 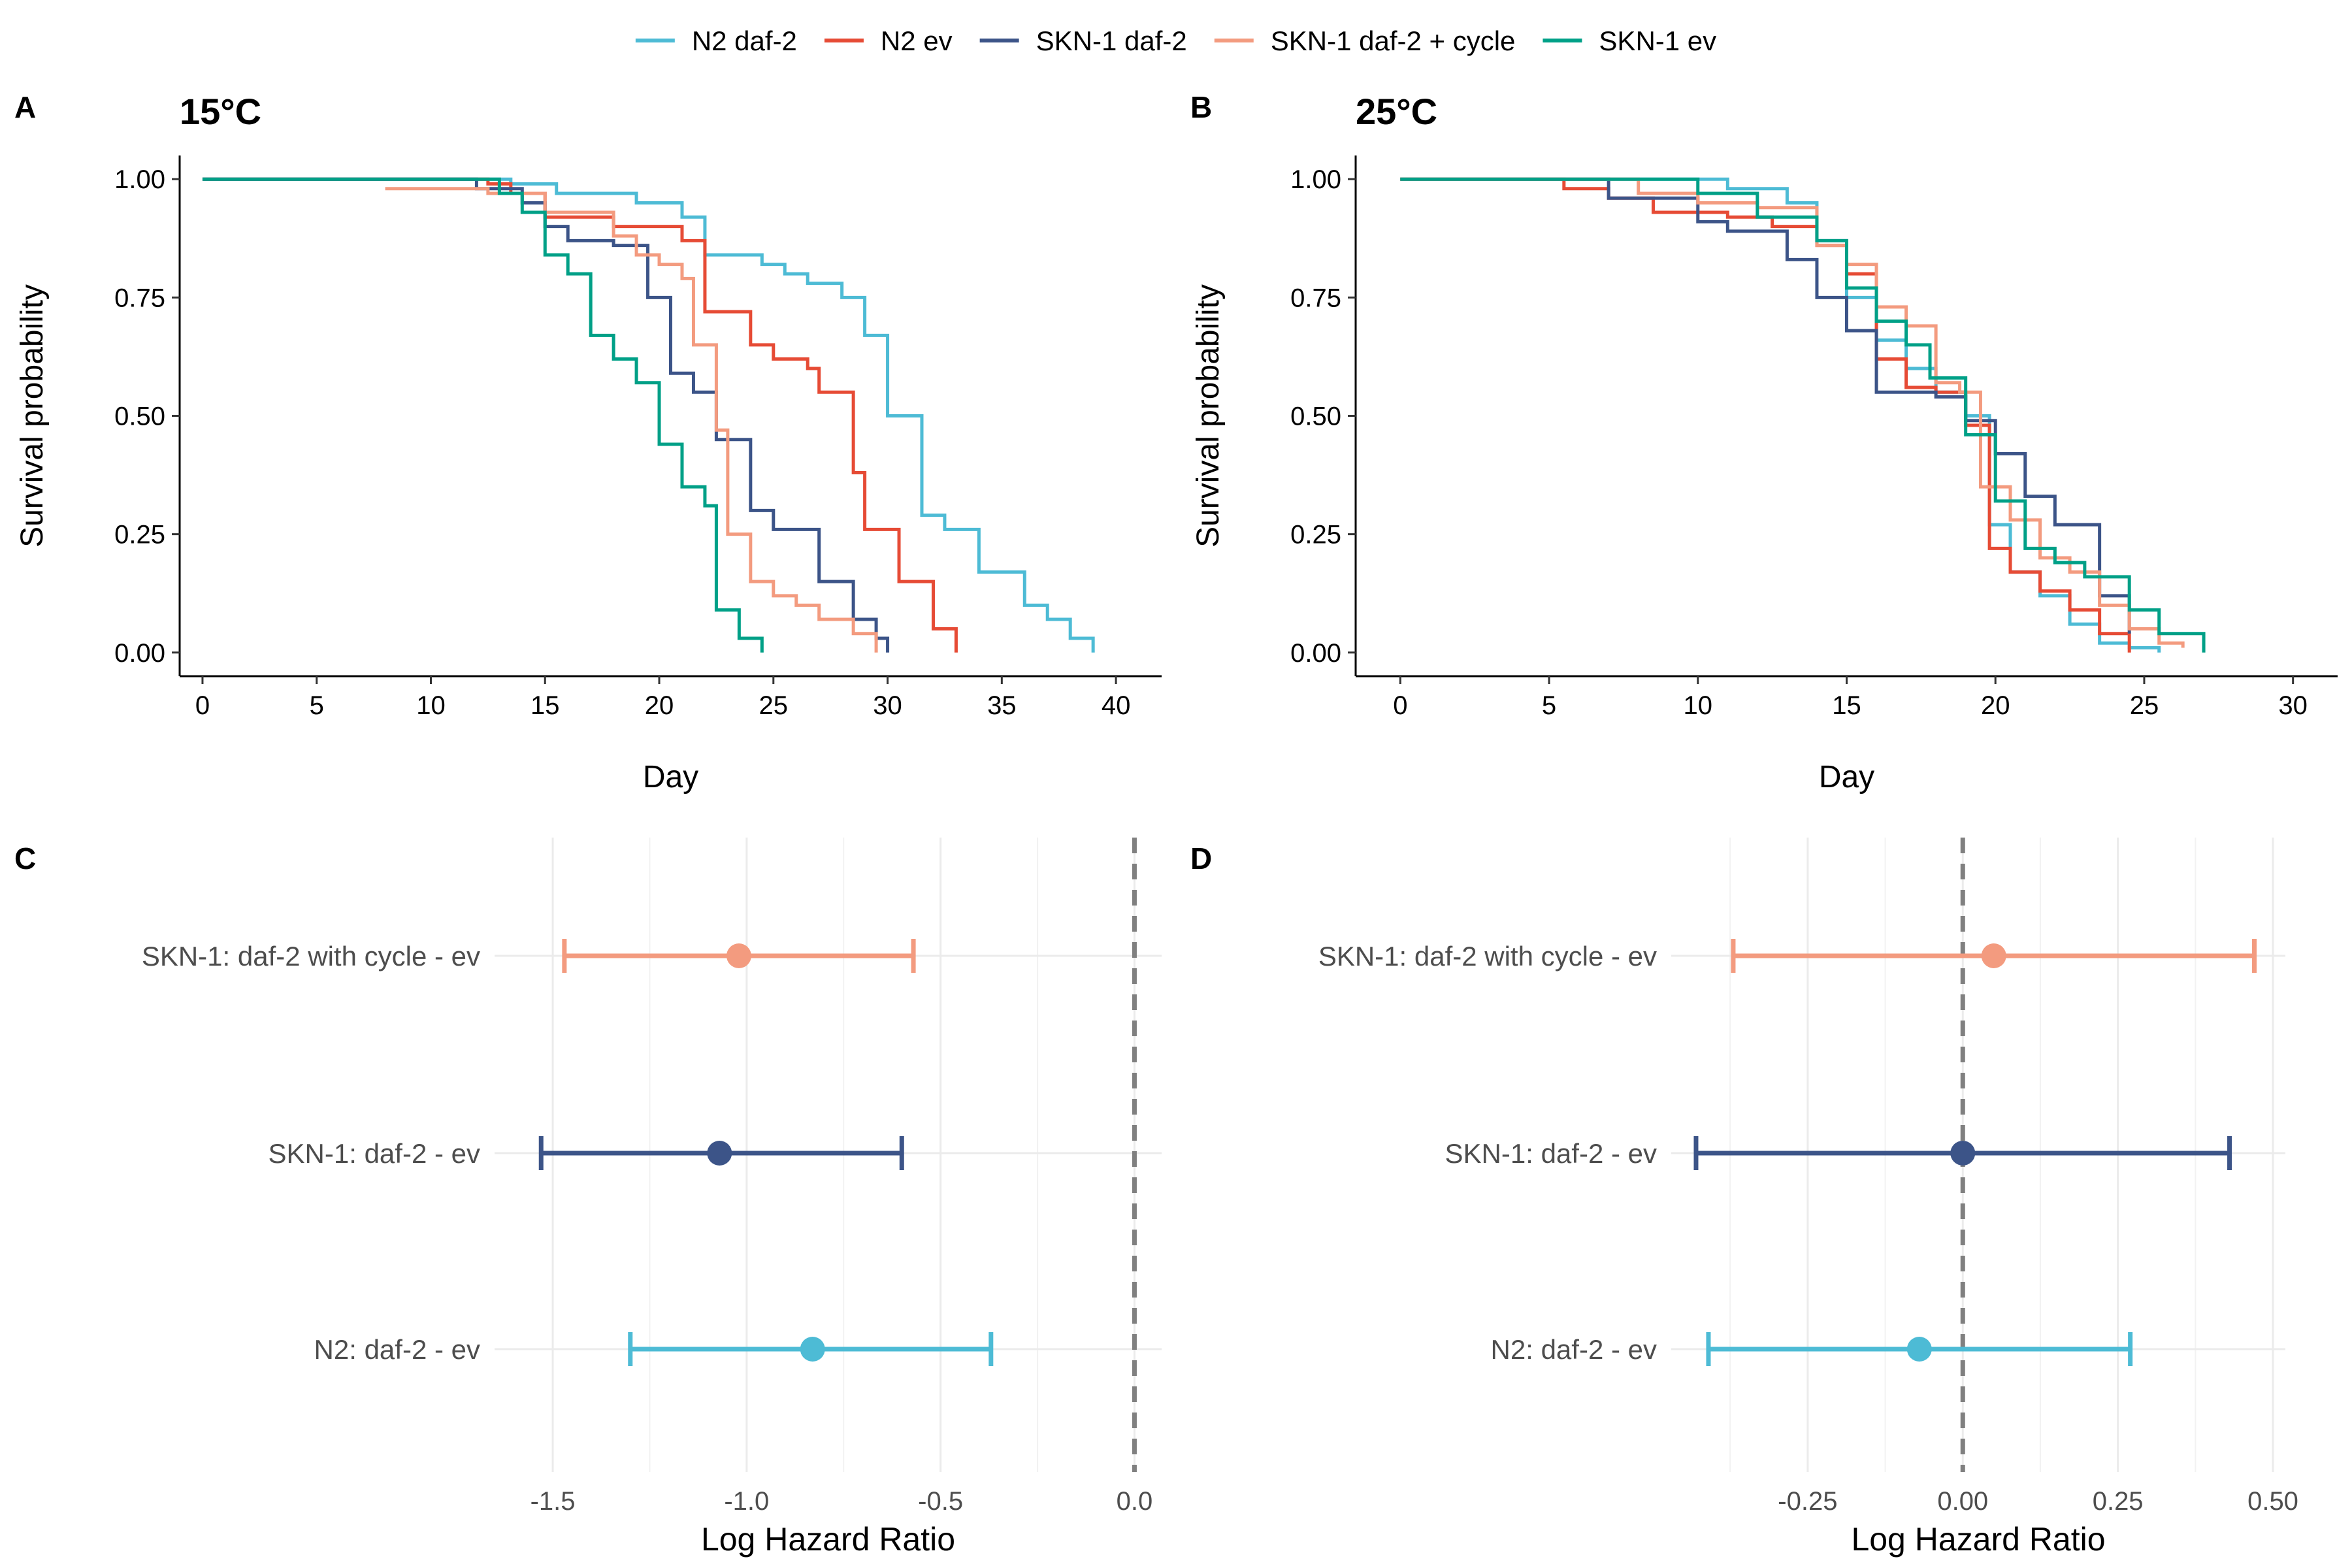 I want to click on panel-letter-b: B, so click(x=1201, y=107).